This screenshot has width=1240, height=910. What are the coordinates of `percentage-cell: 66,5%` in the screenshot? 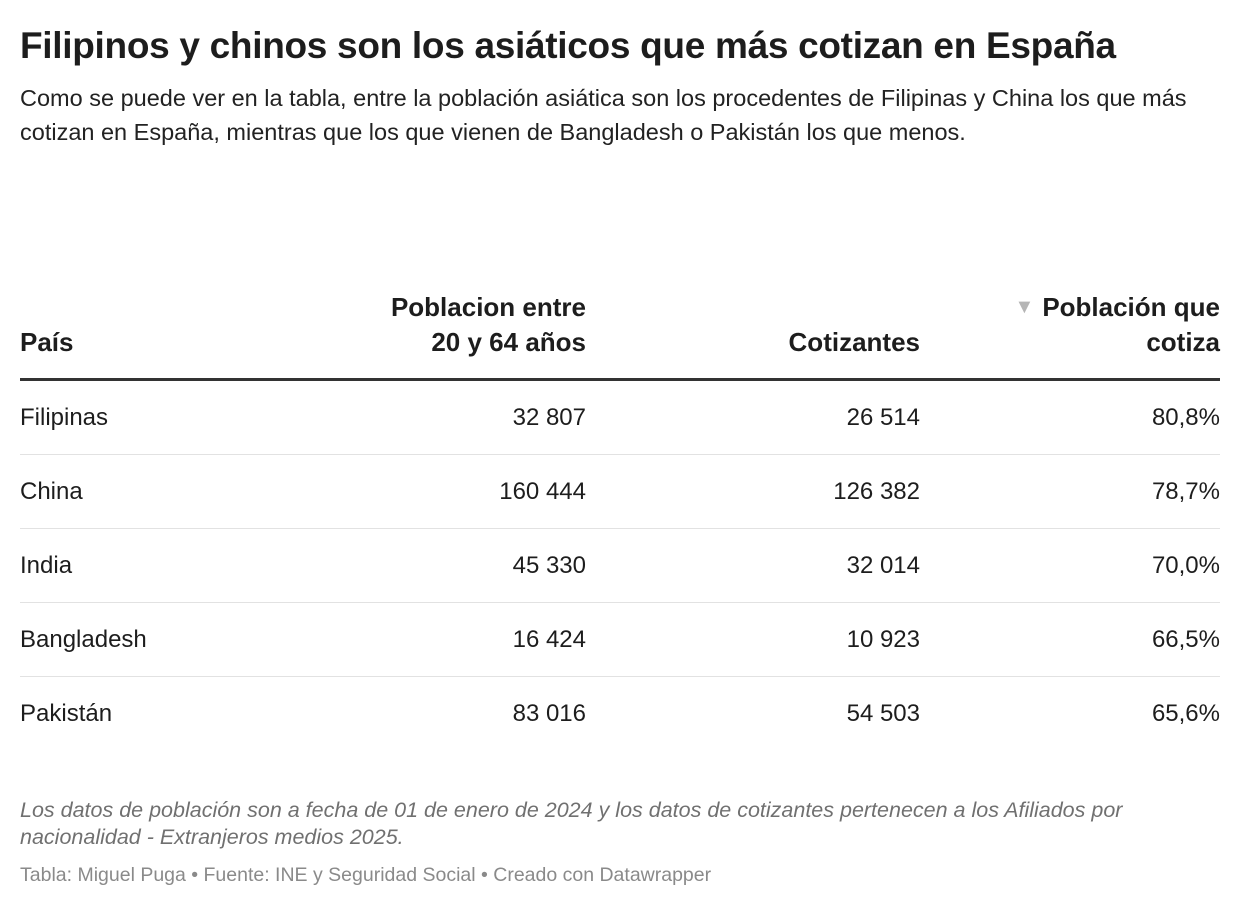 It's located at (1070, 639).